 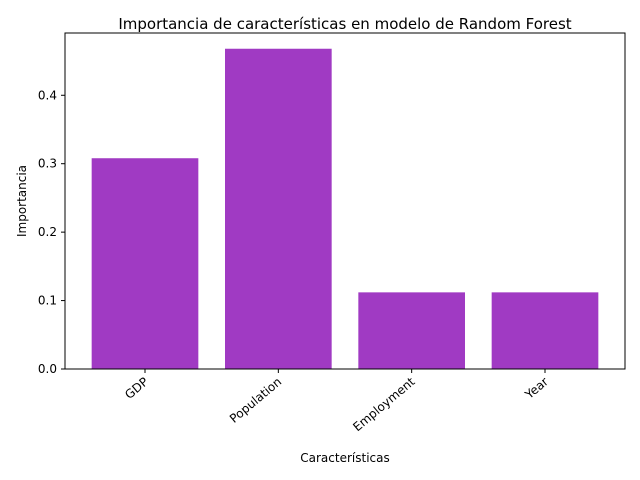 I want to click on bar-gdp, so click(x=145, y=263).